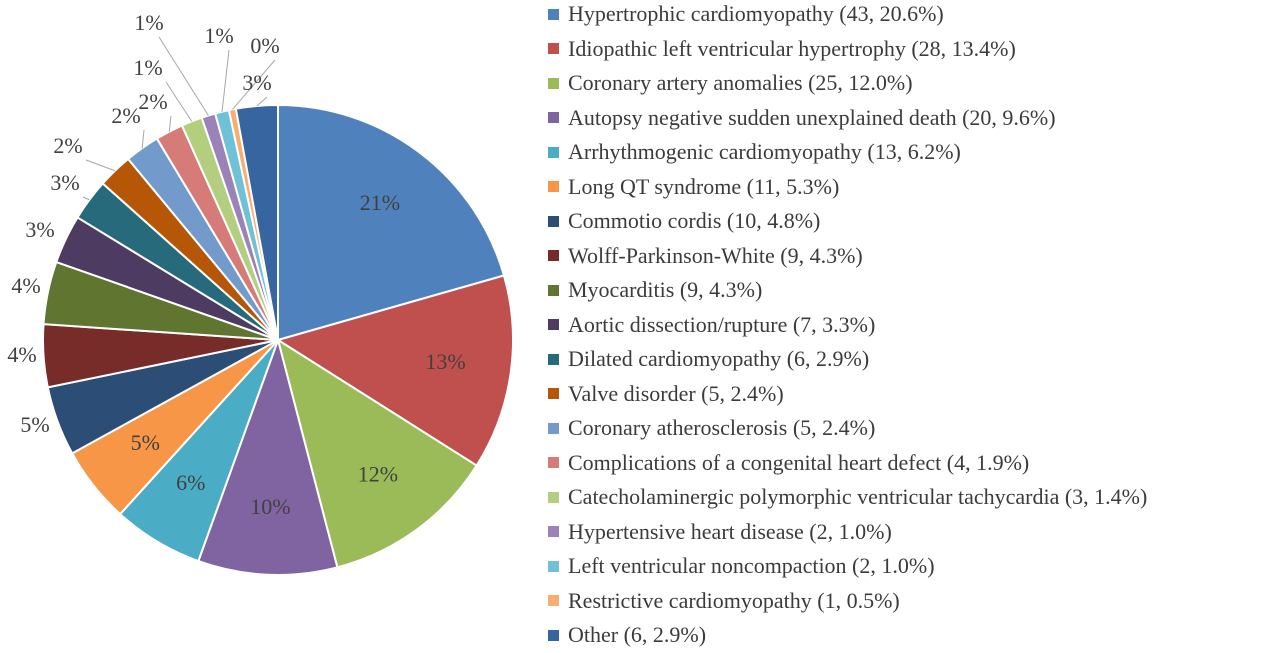 Image resolution: width=1280 pixels, height=653 pixels. What do you see at coordinates (719, 358) in the screenshot?
I see `legend-label: Dilated cardiomyopathy (6, 2.9%)` at bounding box center [719, 358].